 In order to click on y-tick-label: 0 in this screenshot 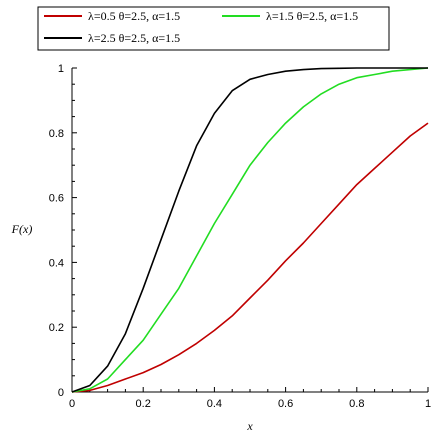, I will do `click(61, 393)`.